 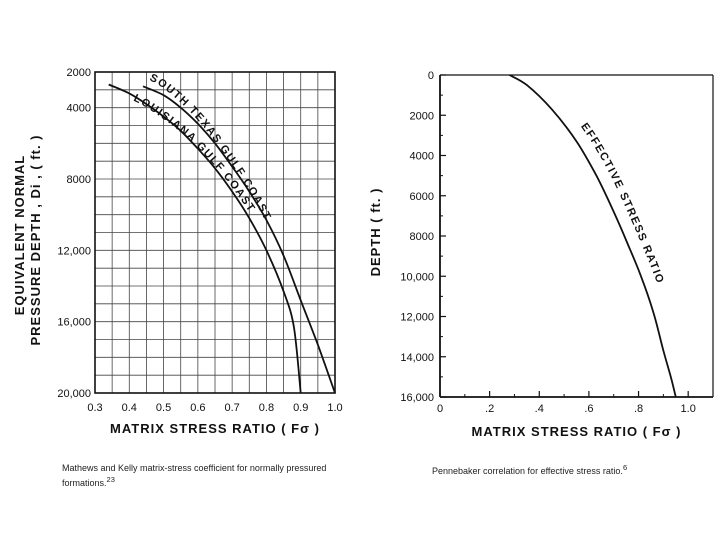 What do you see at coordinates (35, 239) in the screenshot?
I see `y-axis-label: PRESSURE DEPTH , Di , ( ft. )` at bounding box center [35, 239].